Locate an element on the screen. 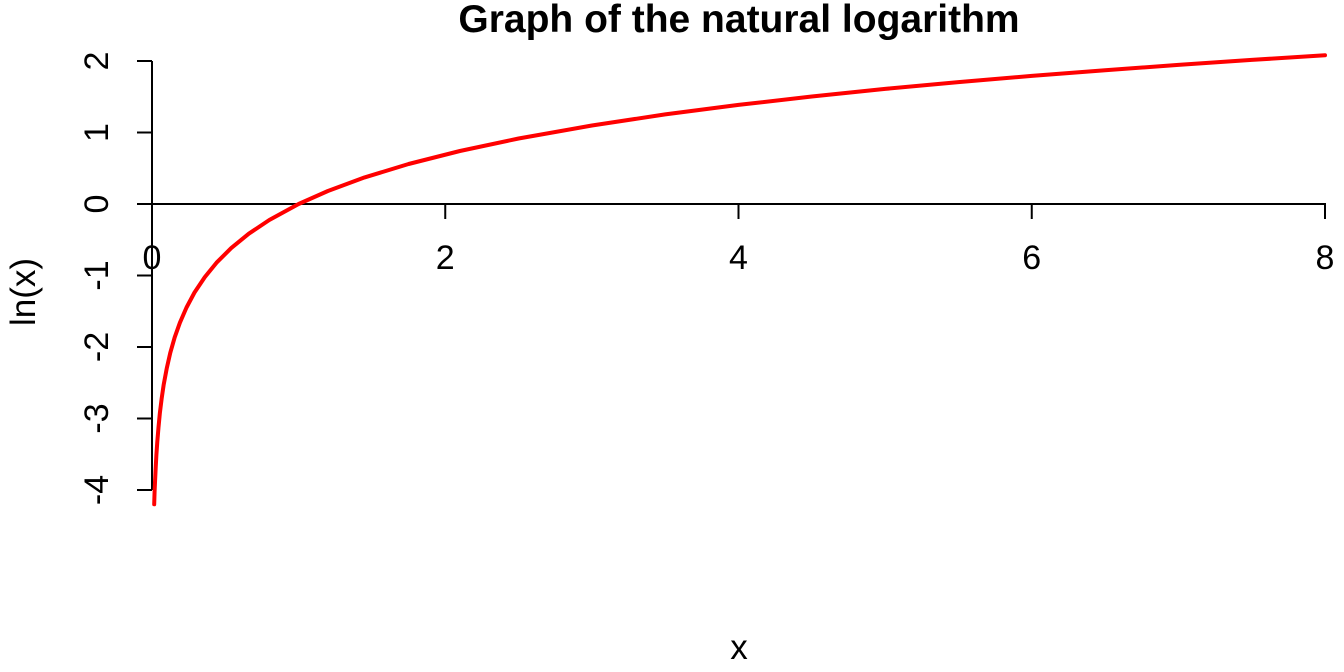 The height and width of the screenshot is (672, 1344). x-tick-label: 8 is located at coordinates (1325, 258).